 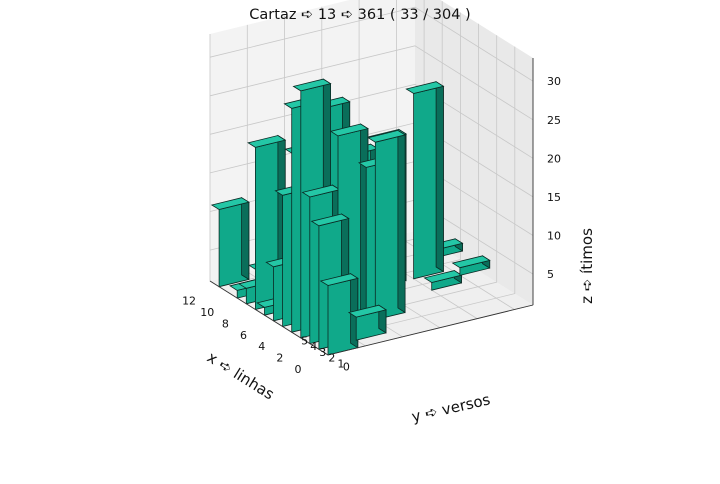 What do you see at coordinates (554, 158) in the screenshot?
I see `z-tick-label: 20` at bounding box center [554, 158].